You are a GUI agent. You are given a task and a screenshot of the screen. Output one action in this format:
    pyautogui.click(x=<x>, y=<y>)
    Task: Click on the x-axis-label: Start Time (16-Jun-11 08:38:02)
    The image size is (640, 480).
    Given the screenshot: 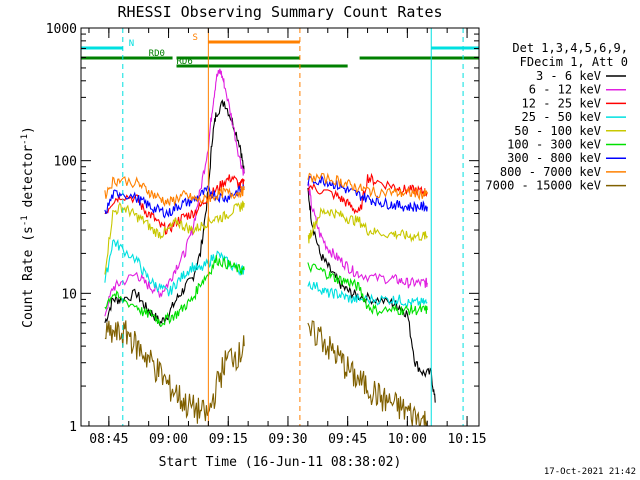 What is the action you would take?
    pyautogui.click(x=280, y=462)
    